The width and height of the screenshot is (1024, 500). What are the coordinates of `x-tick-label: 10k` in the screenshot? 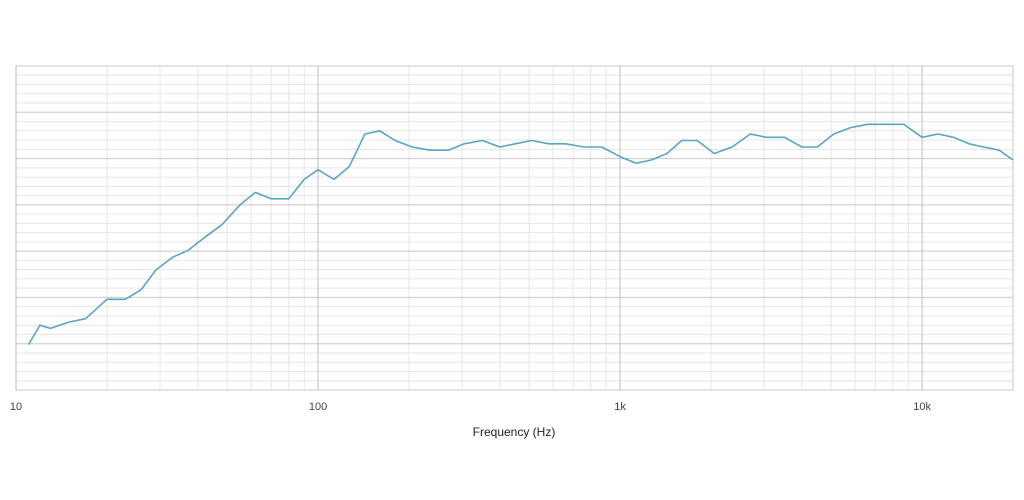 It's located at (922, 407).